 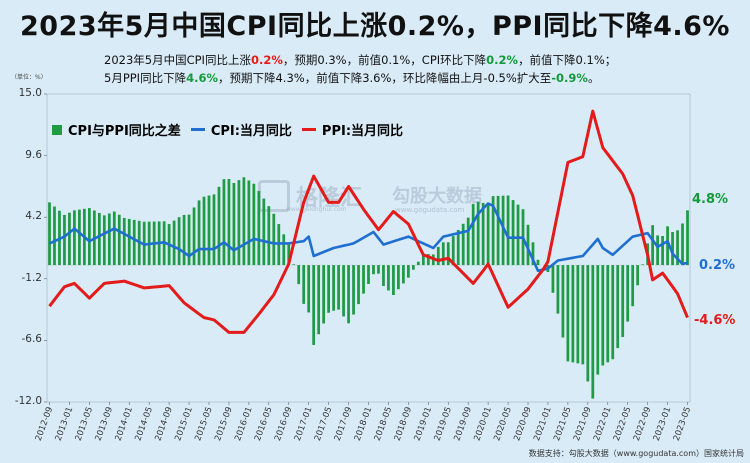 I want to click on legend-swatch-ppi, so click(x=308, y=129).